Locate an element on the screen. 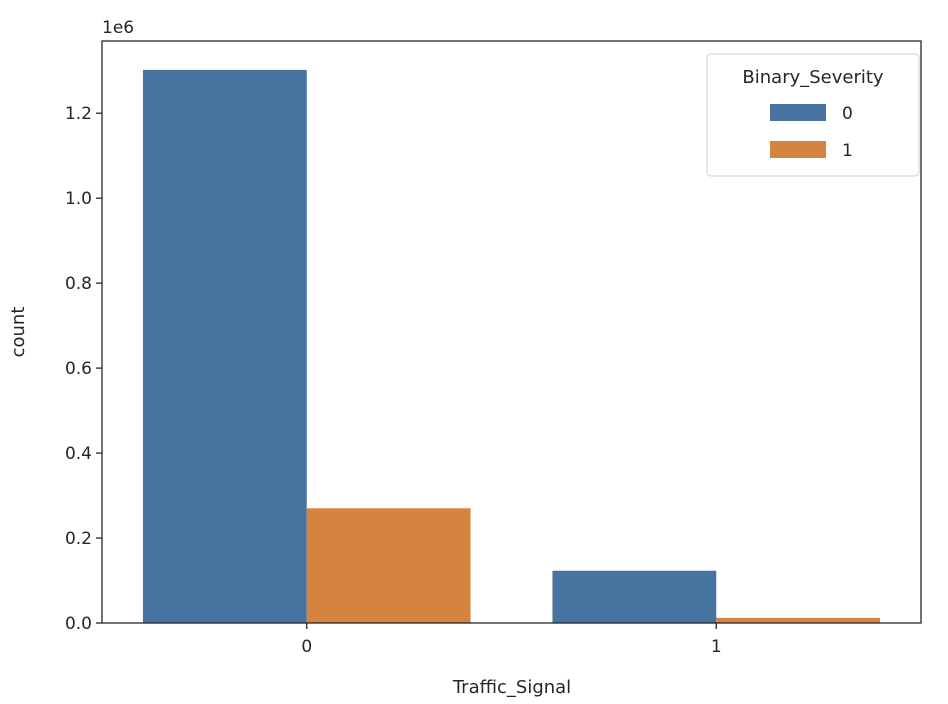 The image size is (948, 704). y-tick-label: 1.0 is located at coordinates (78, 199).